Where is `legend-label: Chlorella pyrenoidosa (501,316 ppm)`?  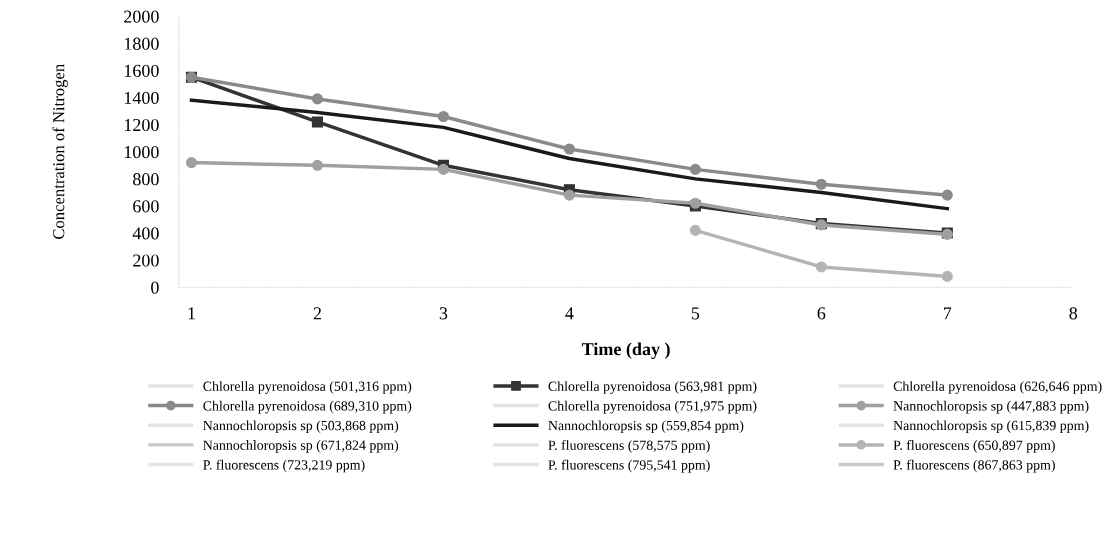
legend-label: Chlorella pyrenoidosa (501,316 ppm) is located at coordinates (307, 387).